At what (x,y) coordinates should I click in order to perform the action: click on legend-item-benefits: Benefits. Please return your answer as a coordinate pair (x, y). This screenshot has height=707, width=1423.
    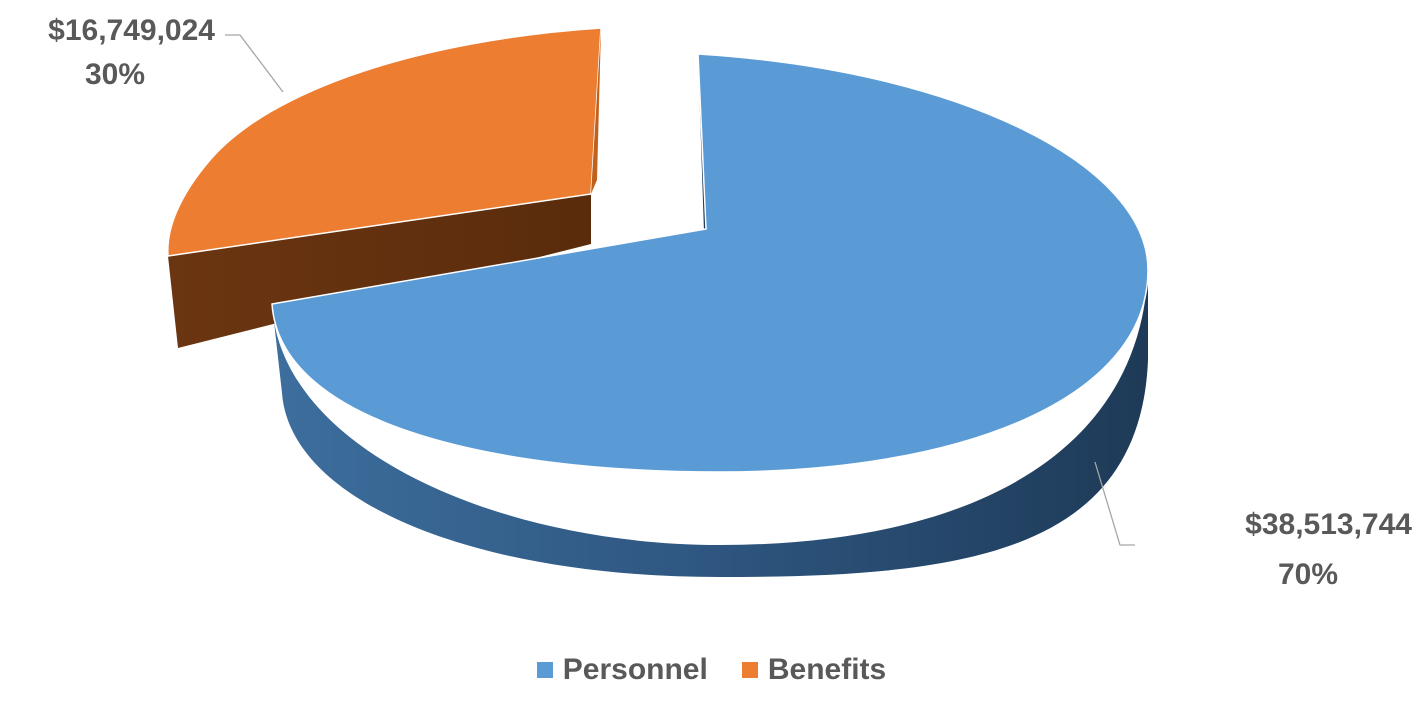
    Looking at the image, I should click on (814, 670).